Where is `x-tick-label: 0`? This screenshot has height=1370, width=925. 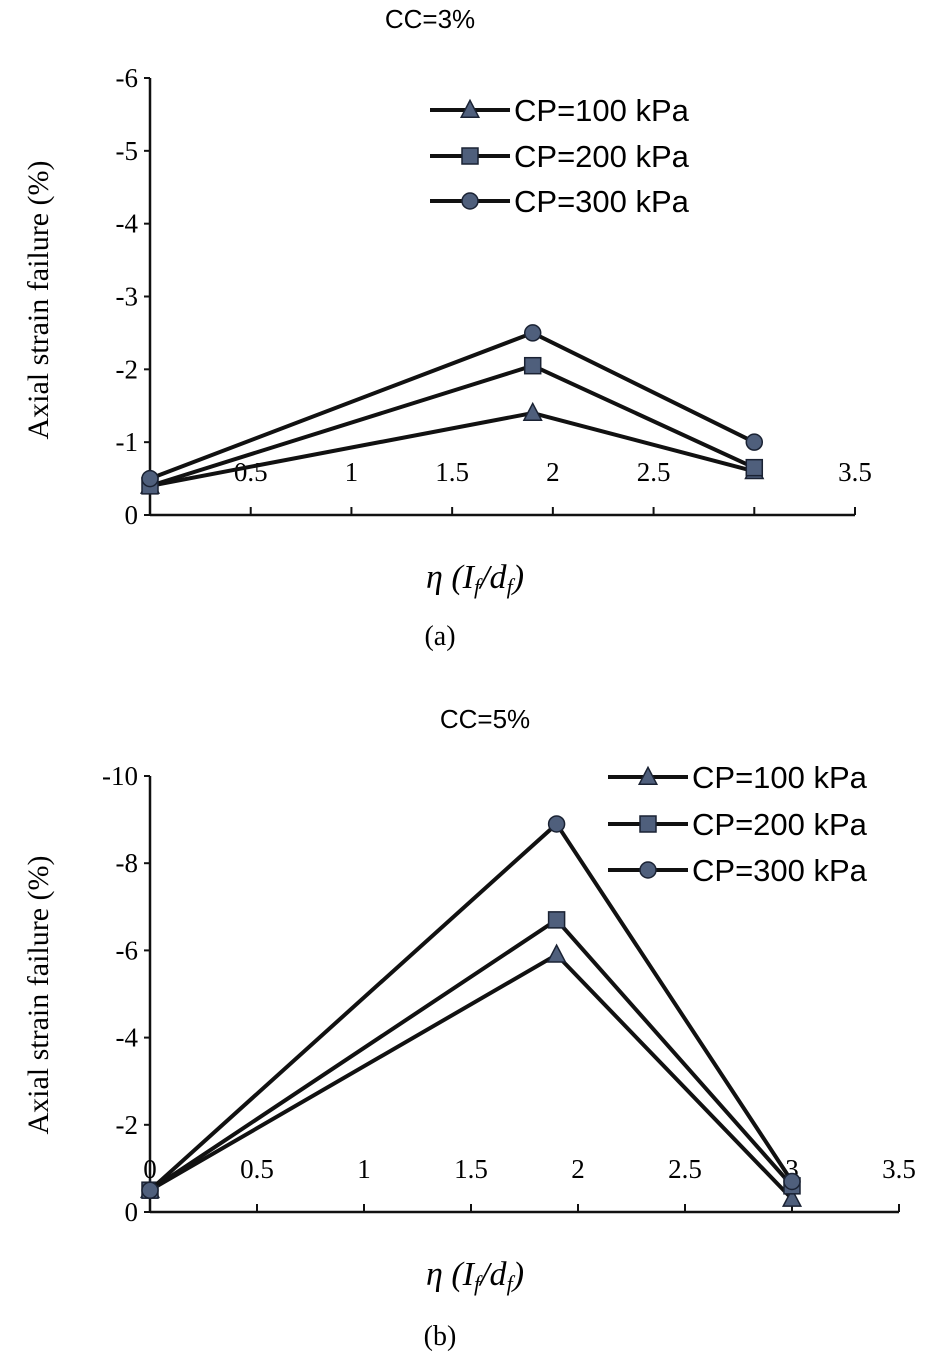
x-tick-label: 0 is located at coordinates (150, 1169).